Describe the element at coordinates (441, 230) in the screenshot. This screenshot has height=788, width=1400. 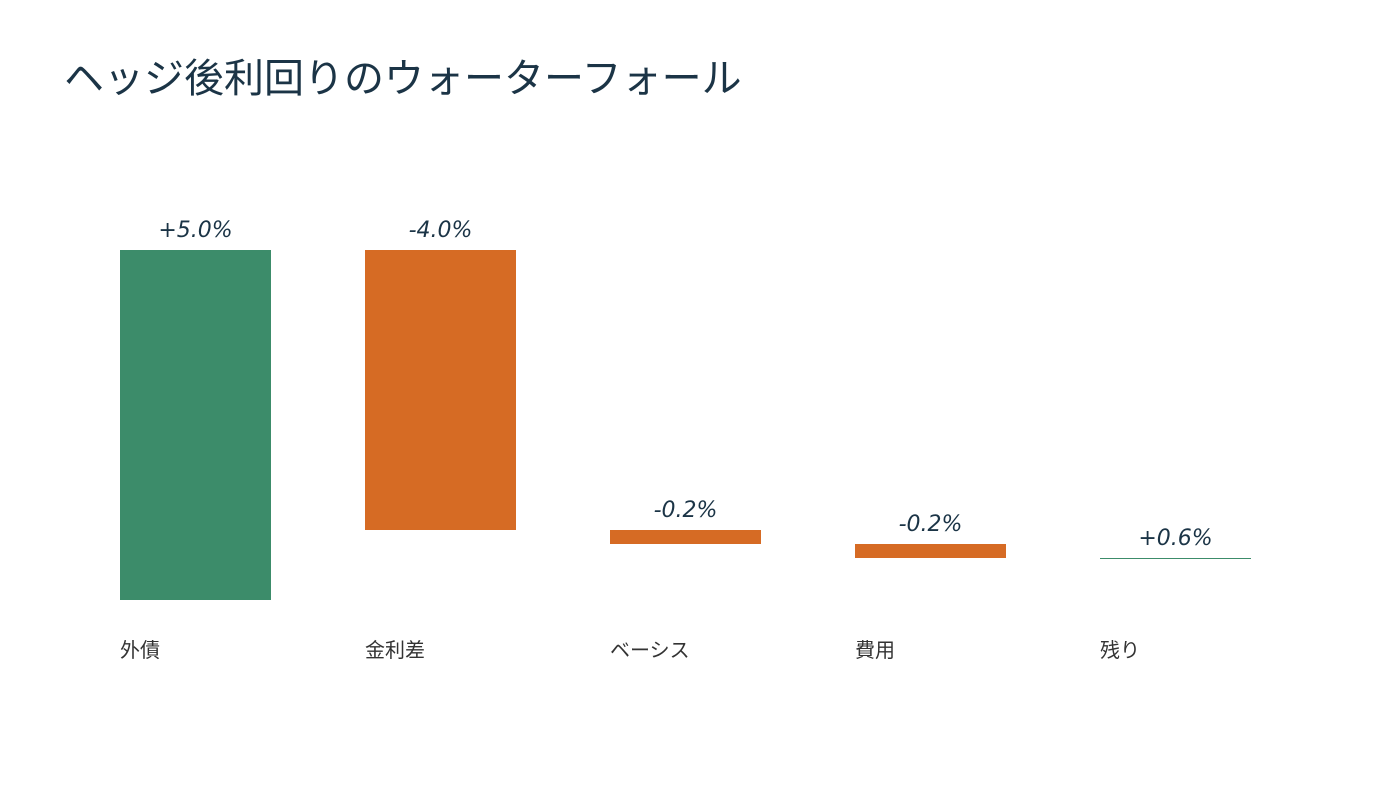
I see `value-label: -4.0%` at that location.